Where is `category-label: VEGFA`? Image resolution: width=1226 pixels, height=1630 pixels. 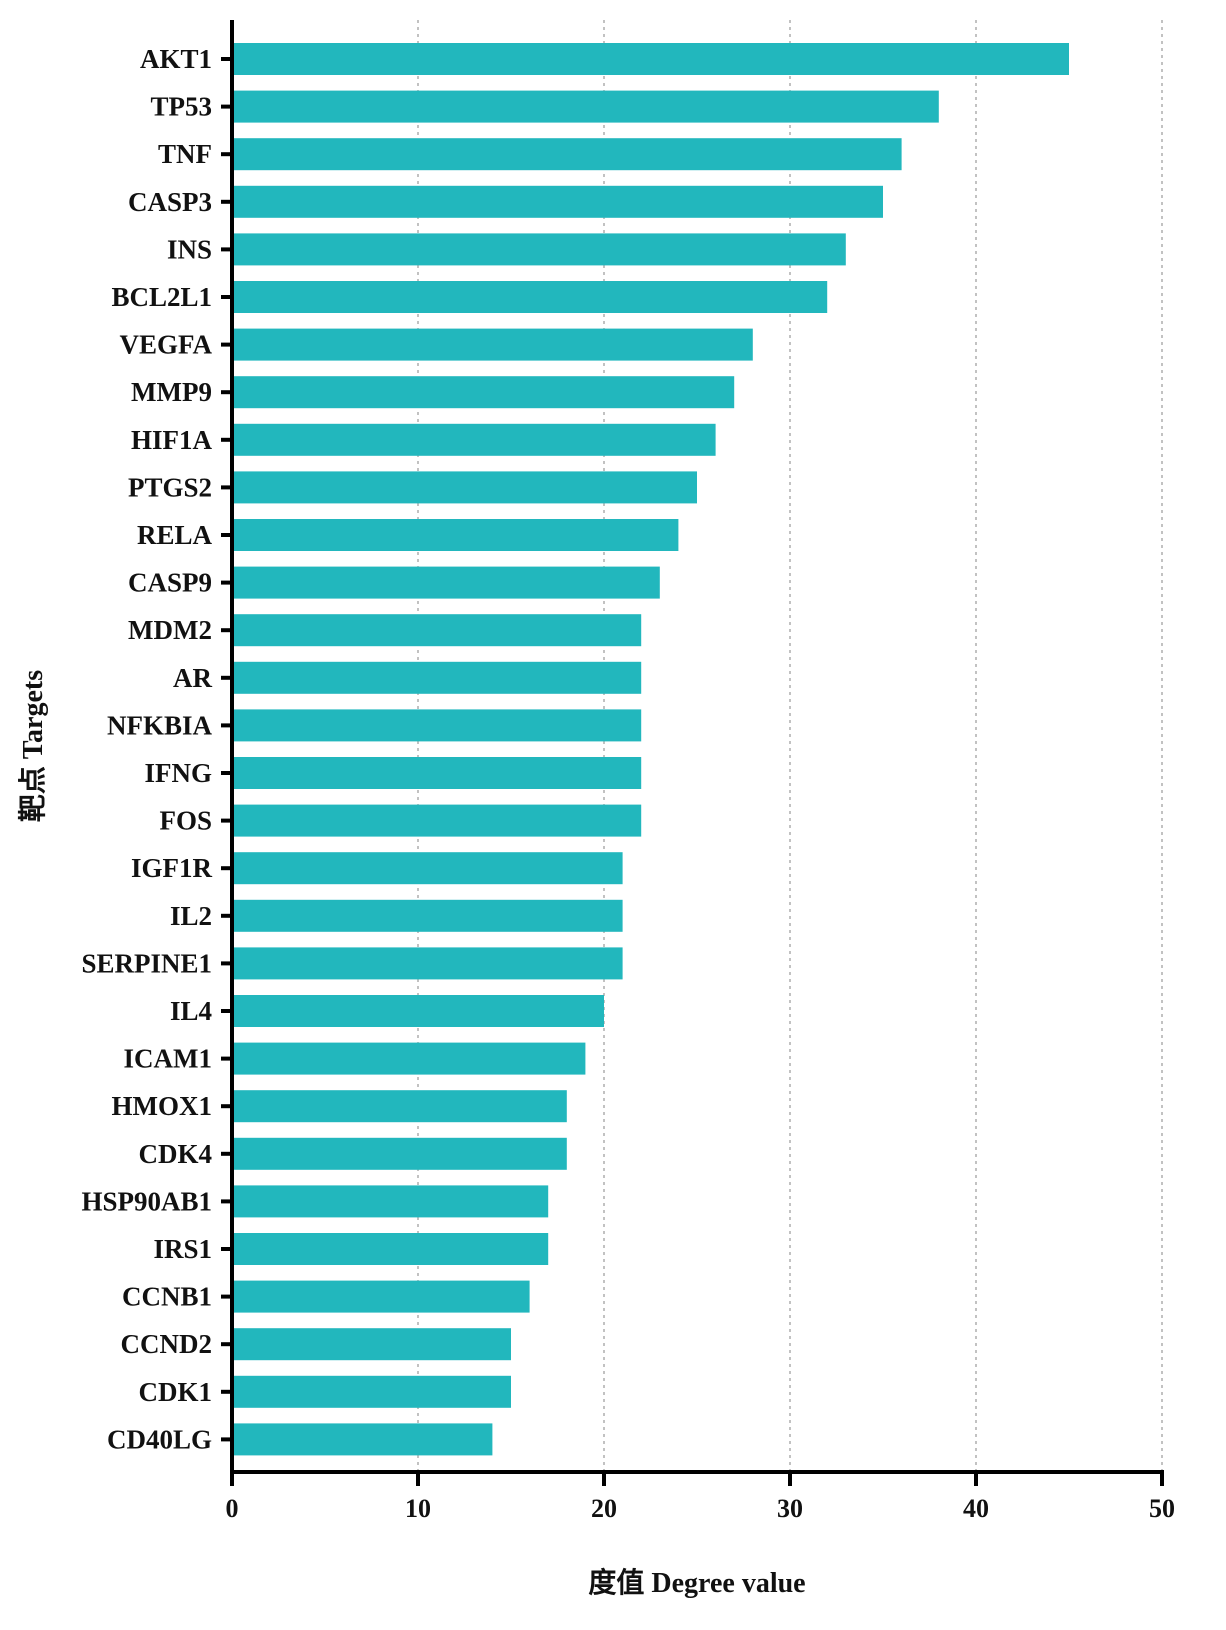 category-label: VEGFA is located at coordinates (166, 345).